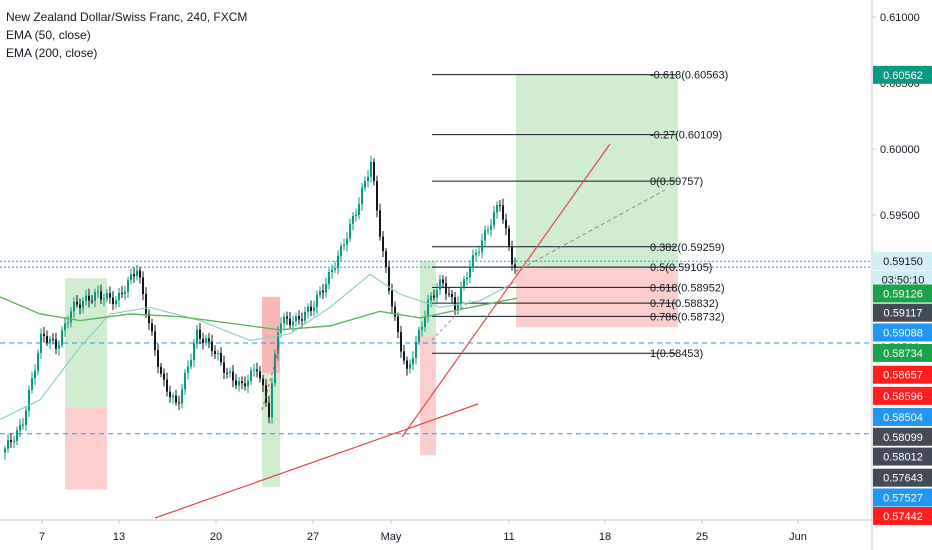 The width and height of the screenshot is (932, 550). Describe the element at coordinates (903, 314) in the screenshot. I see `price-tag-label-4: 0.59117` at that location.